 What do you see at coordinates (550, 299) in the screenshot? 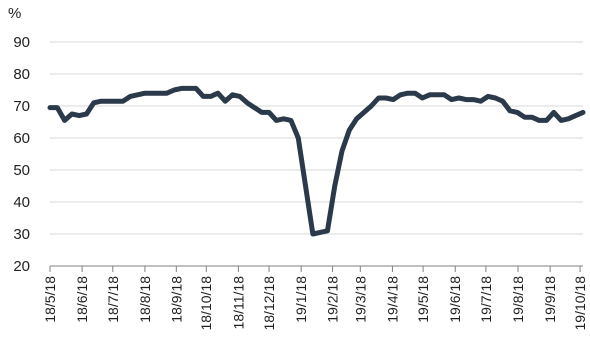
I see `x-tick-label: 19/9/18` at bounding box center [550, 299].